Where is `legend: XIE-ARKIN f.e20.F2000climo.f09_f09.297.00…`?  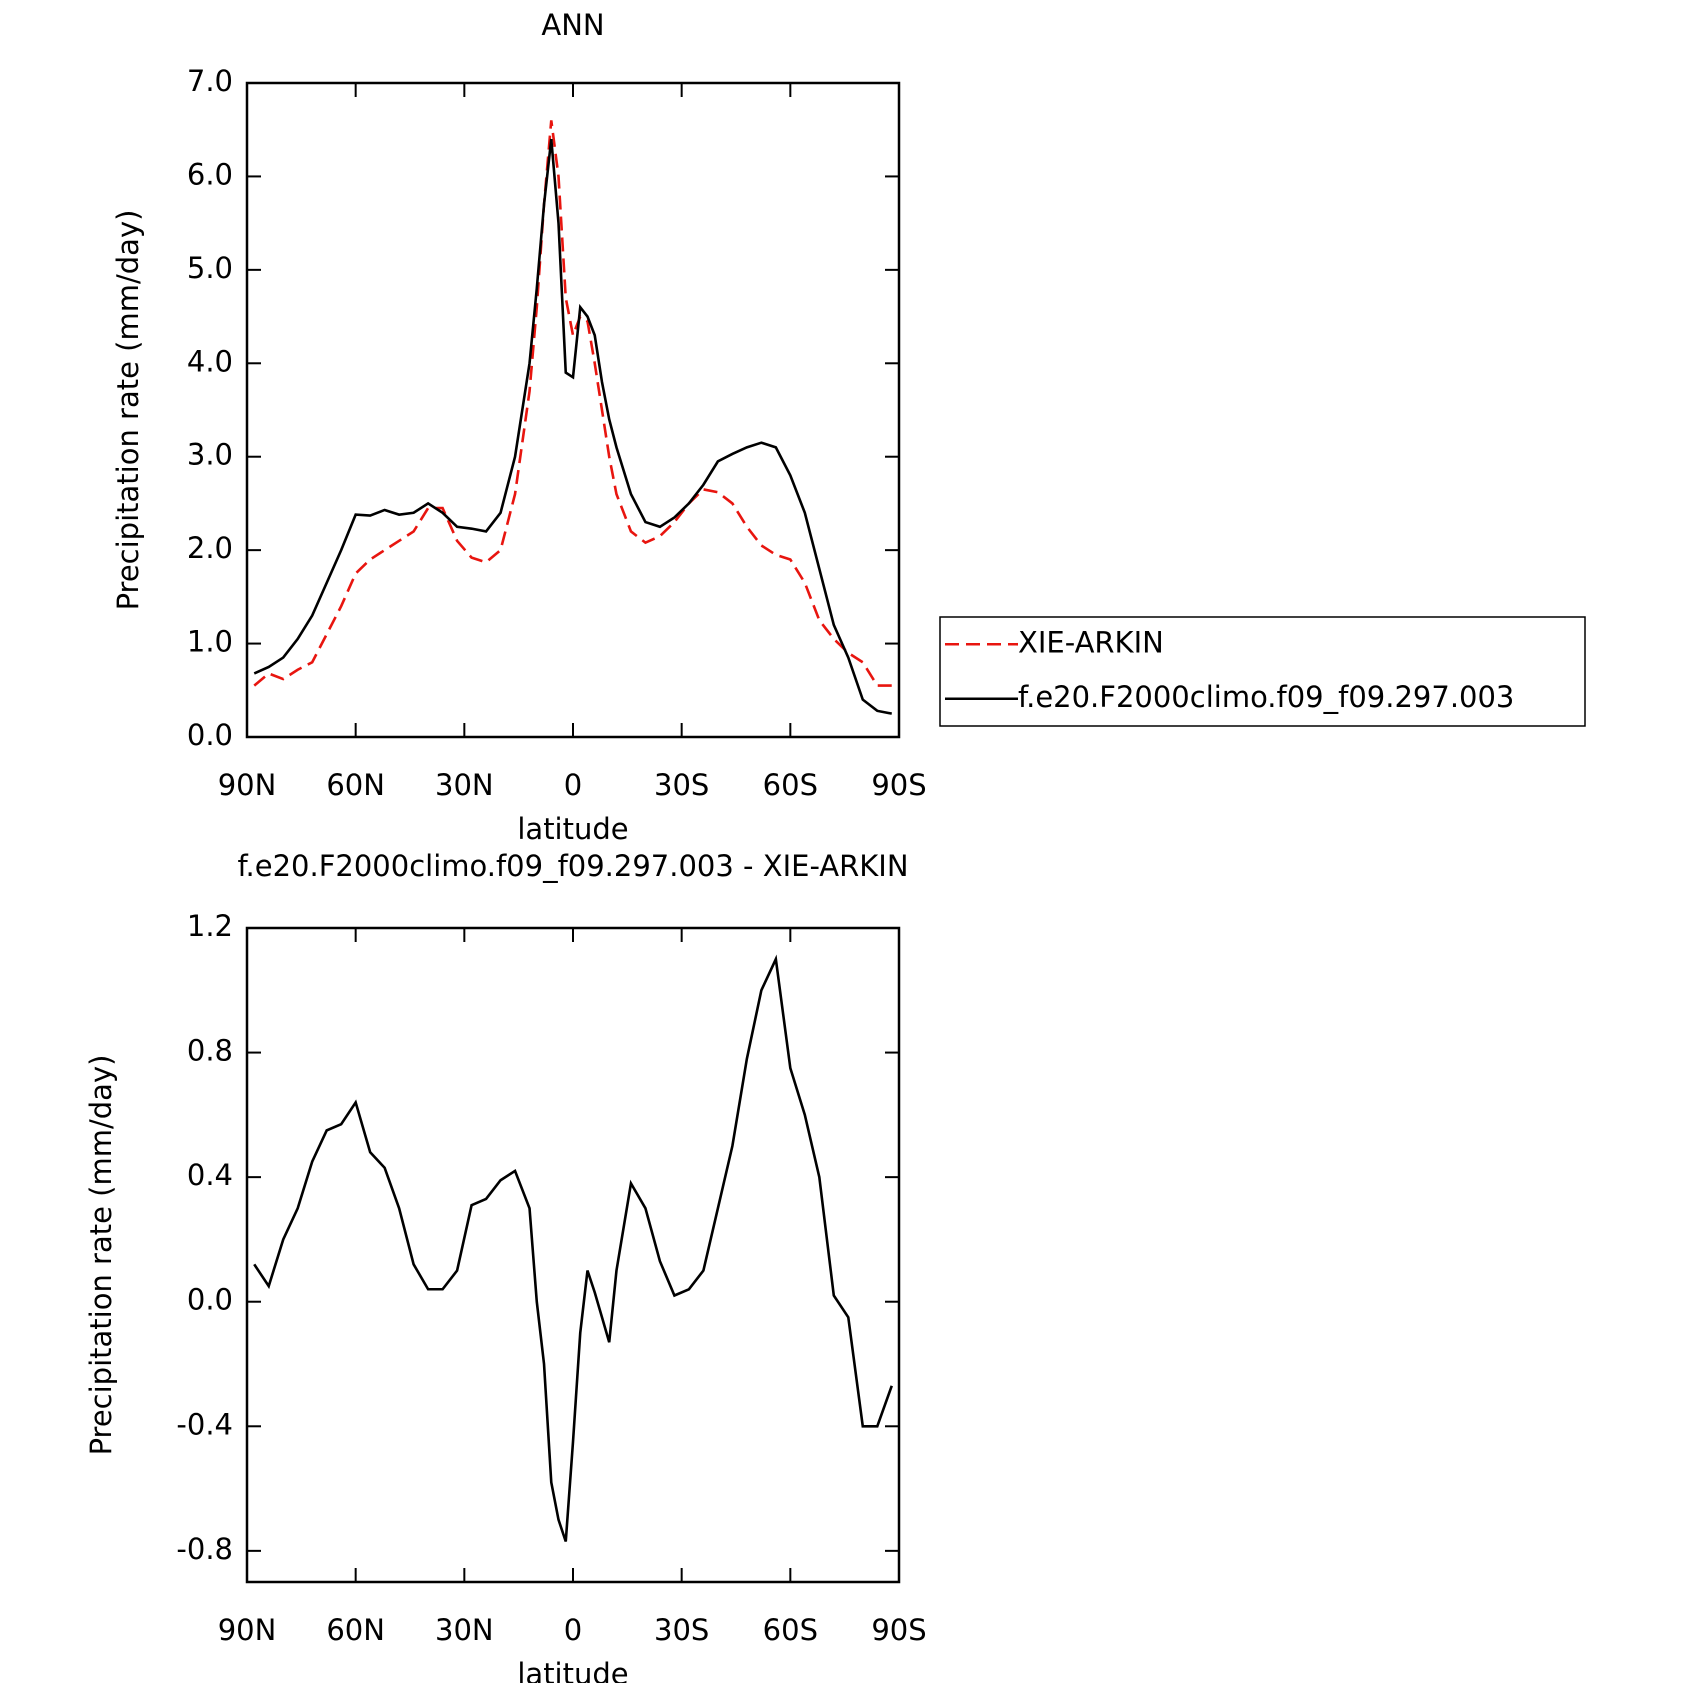
legend: XIE-ARKIN f.e20.F2000climo.f09_f09.297.00… is located at coordinates (1262, 671).